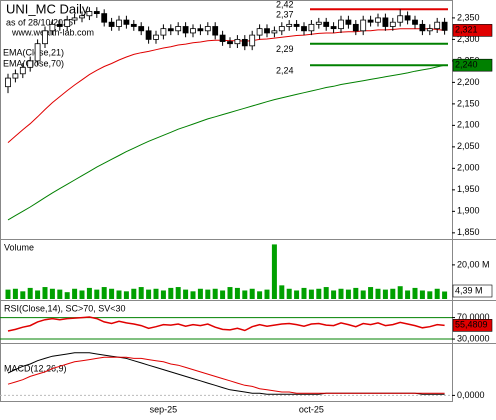  Describe the element at coordinates (285, 71) in the screenshot. I see `level-label: 2,24` at that location.